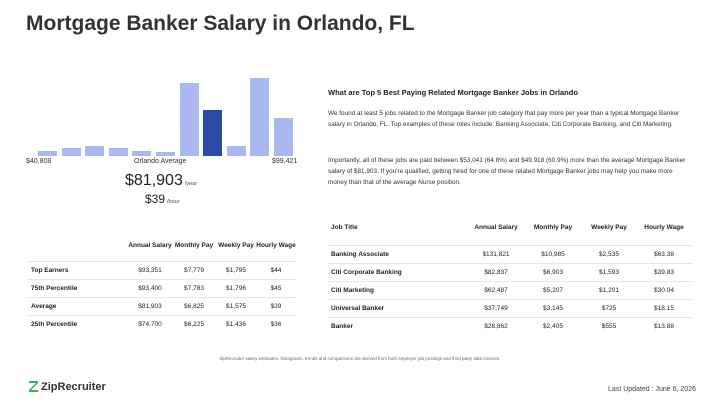 This screenshot has height=410, width=720. Describe the element at coordinates (398, 325) in the screenshot. I see `job-title-cell: Banker` at that location.